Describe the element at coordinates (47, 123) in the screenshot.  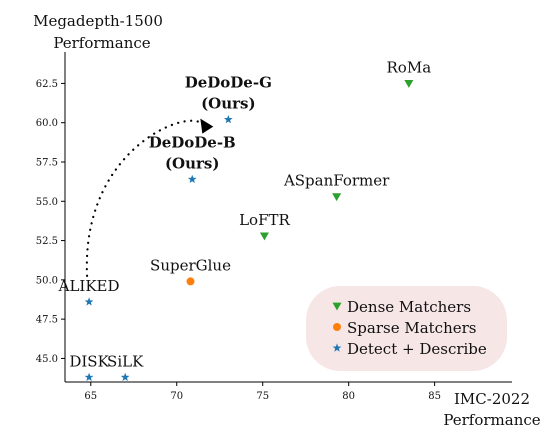
I see `y-tick-label: 60.0` at that location.